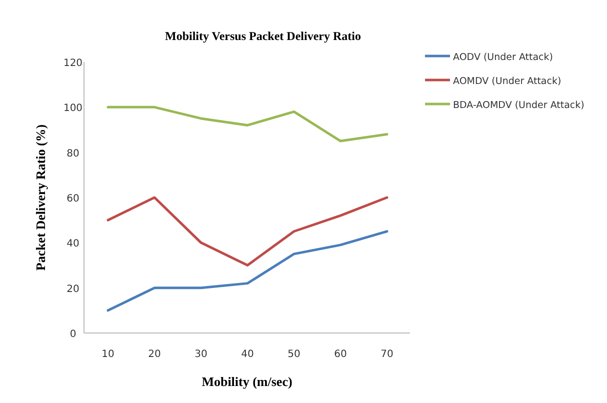  Describe the element at coordinates (73, 244) in the screenshot. I see `y-tick-label: 40` at that location.